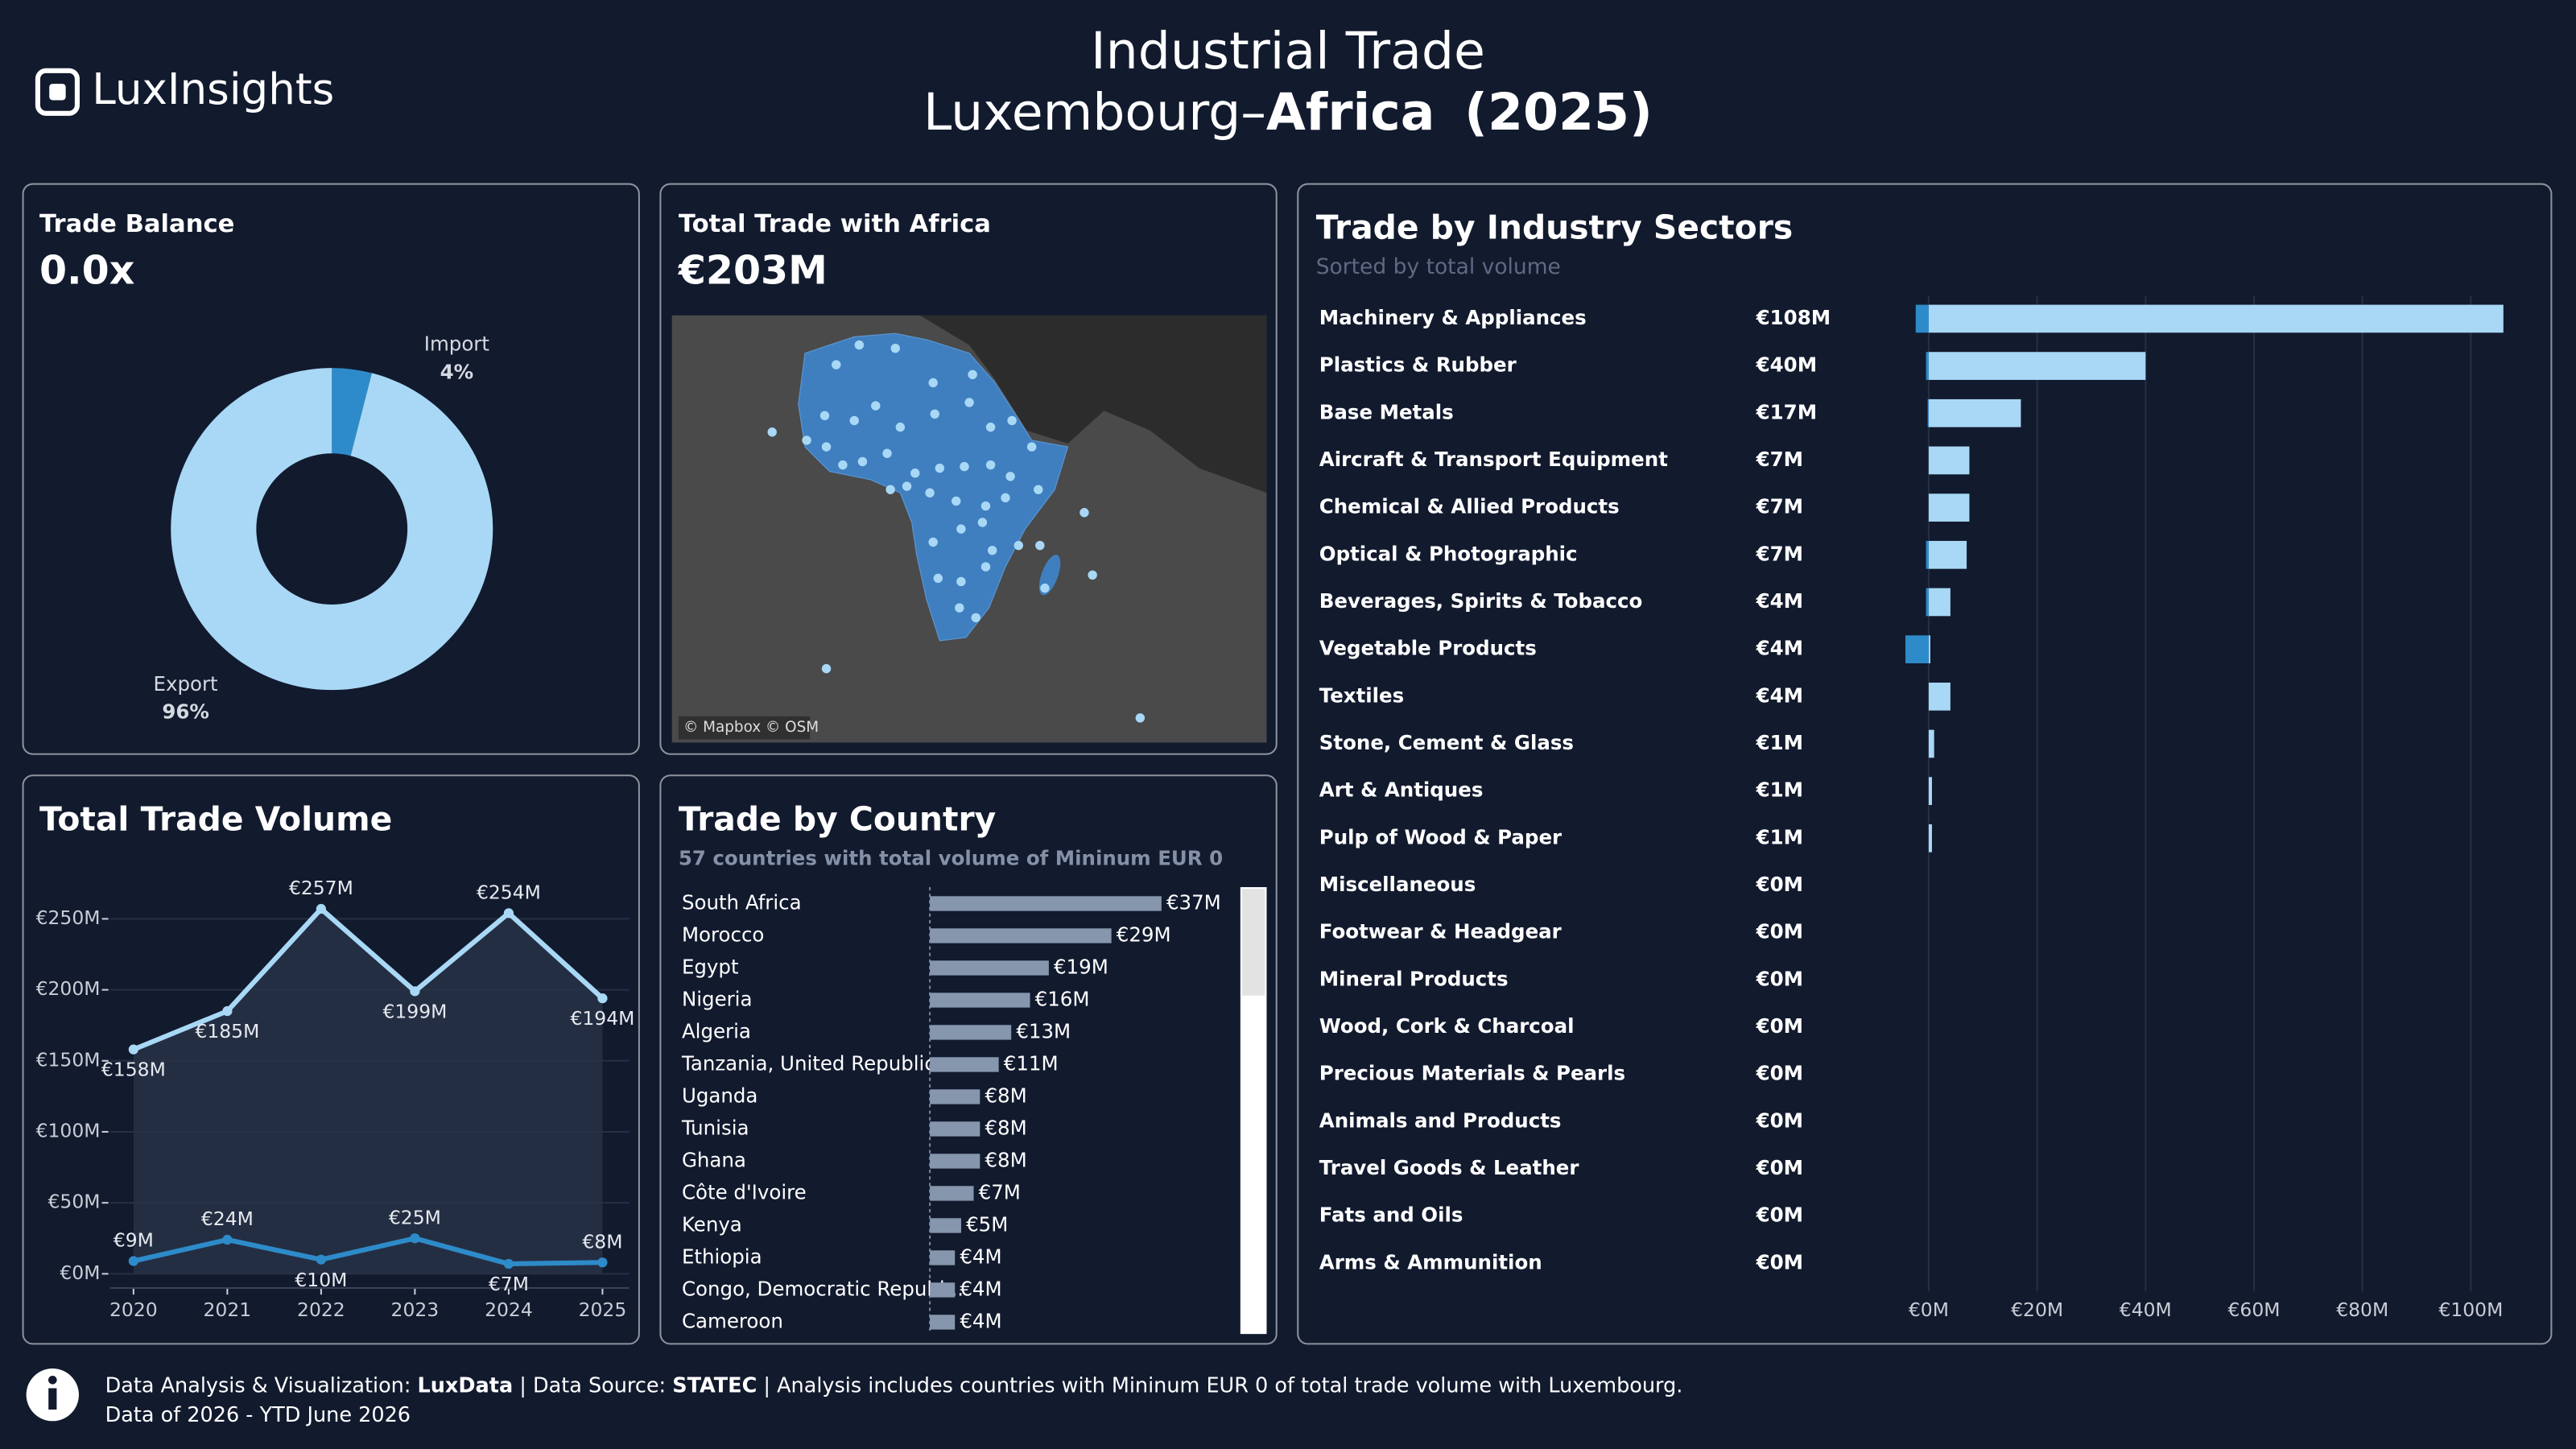 The image size is (2576, 1449). I want to click on slice-value: 4%, so click(457, 371).